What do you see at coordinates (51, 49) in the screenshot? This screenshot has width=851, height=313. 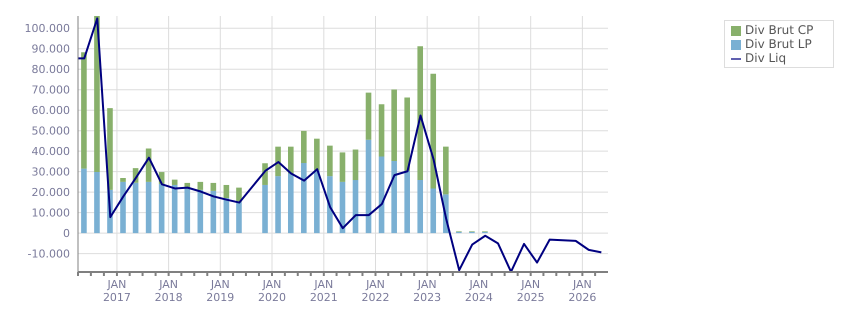 I see `y-tick-label: 90.000` at bounding box center [51, 49].